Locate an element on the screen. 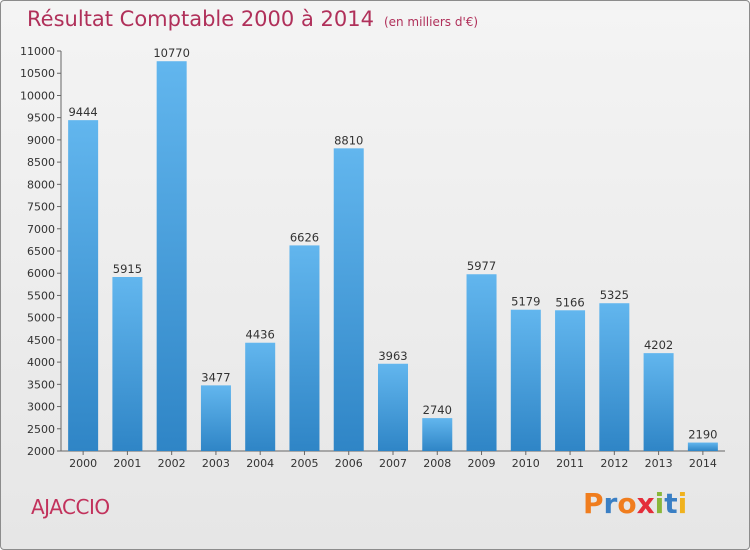  x-tick-label-2003: 2003 is located at coordinates (216, 463).